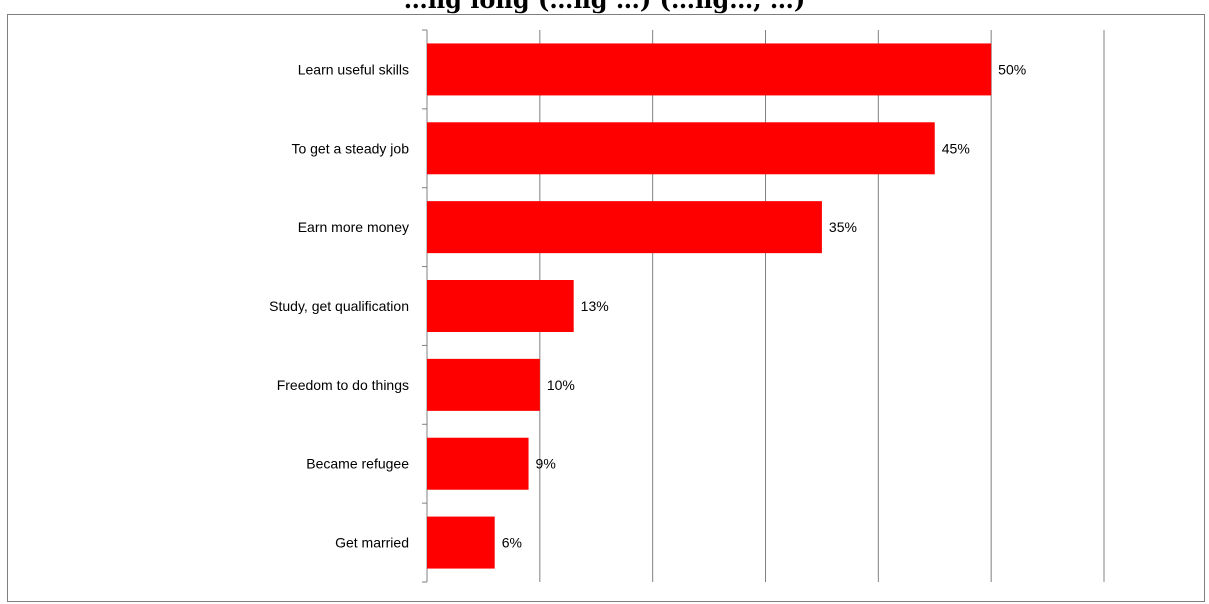  Describe the element at coordinates (561, 385) in the screenshot. I see `data-label: 10%` at that location.